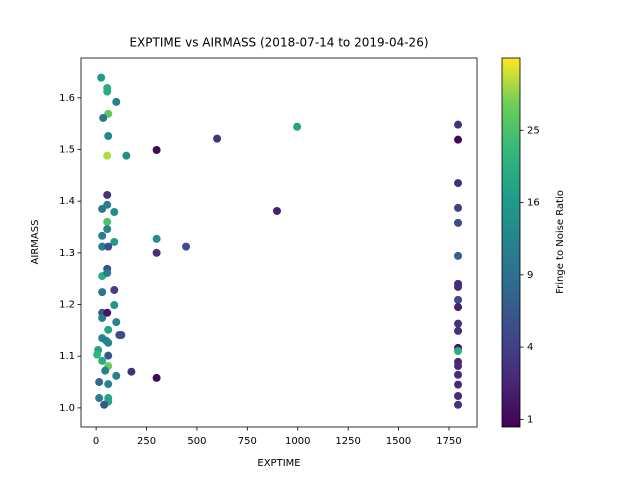 The height and width of the screenshot is (480, 640). I want to click on colorbar-tick-label: 4, so click(530, 347).